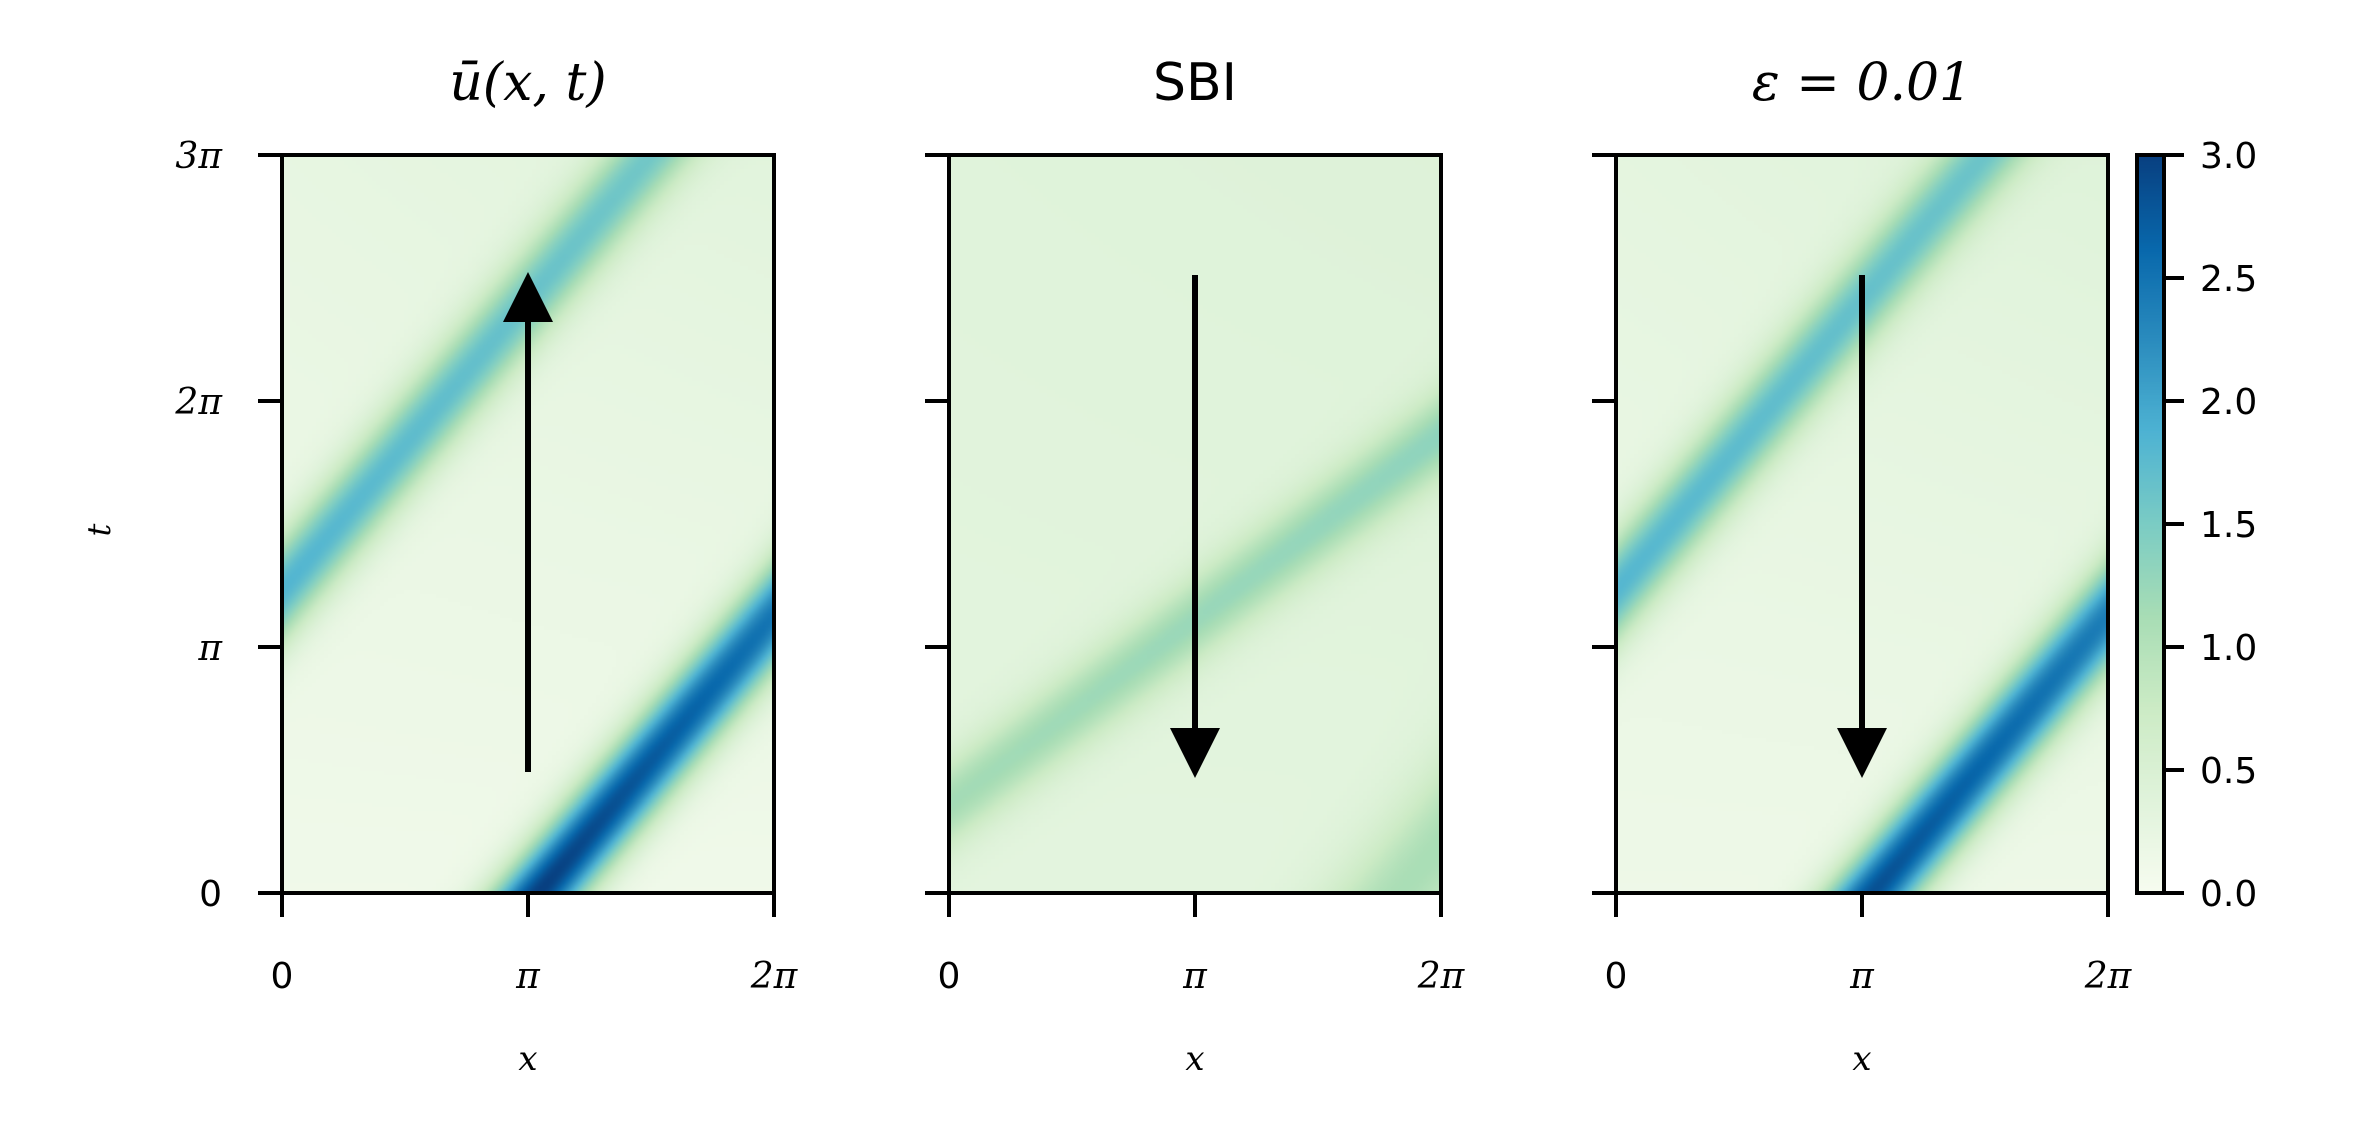  What do you see at coordinates (2228, 894) in the screenshot?
I see `colorbar-tick-label: 0.0` at bounding box center [2228, 894].